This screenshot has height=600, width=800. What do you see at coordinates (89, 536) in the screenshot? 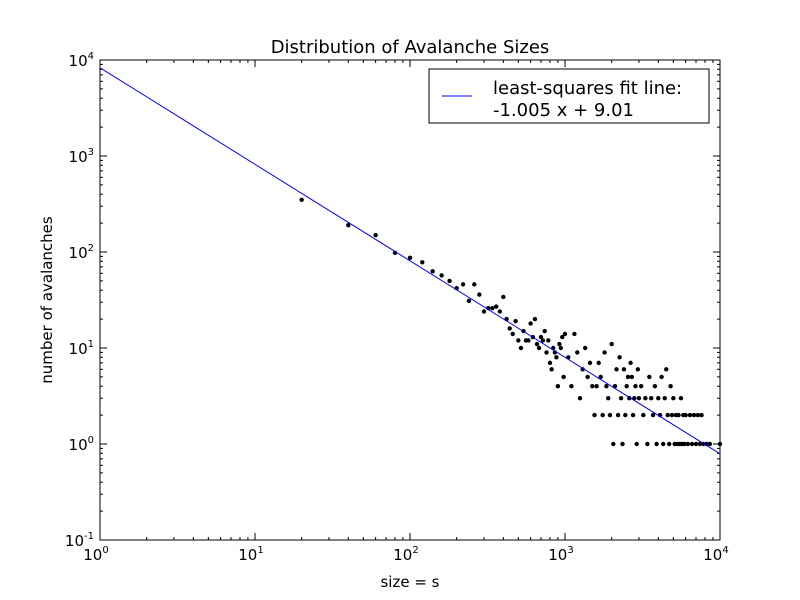
I see `y-tick-exponent: -1` at bounding box center [89, 536].